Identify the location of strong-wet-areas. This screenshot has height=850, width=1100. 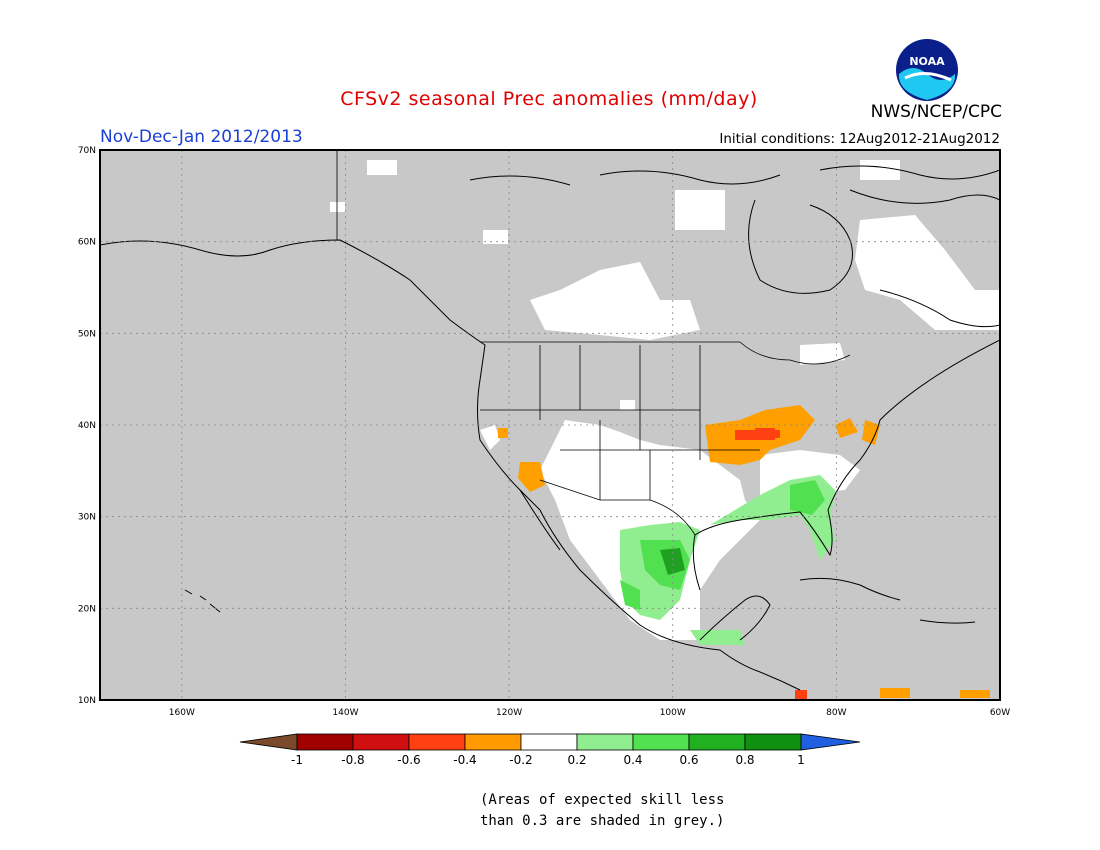
(672, 561).